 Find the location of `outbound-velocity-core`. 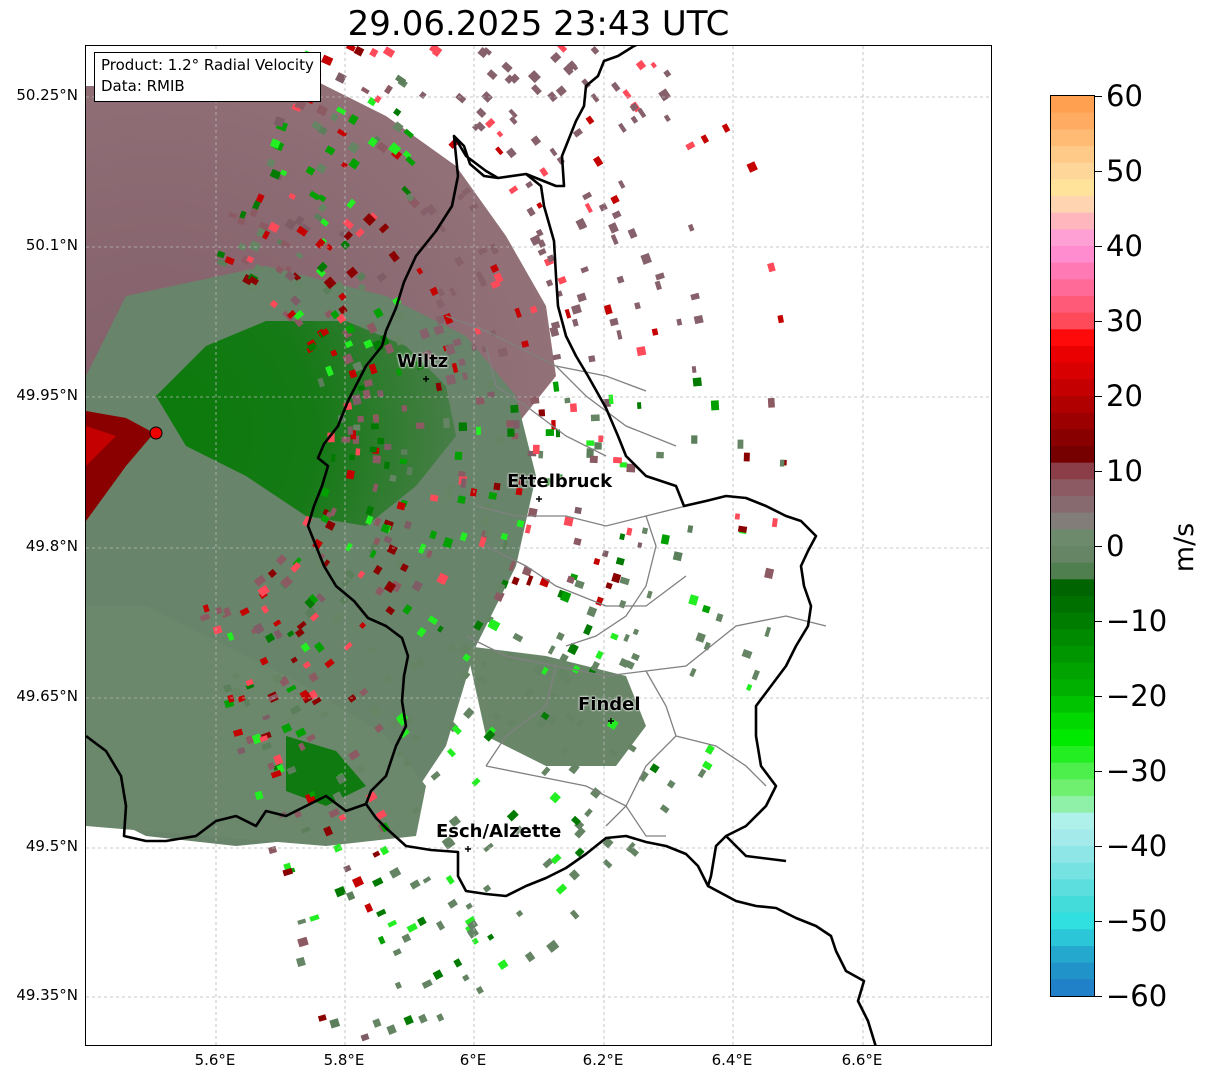

outbound-velocity-core is located at coordinates (120, 466).